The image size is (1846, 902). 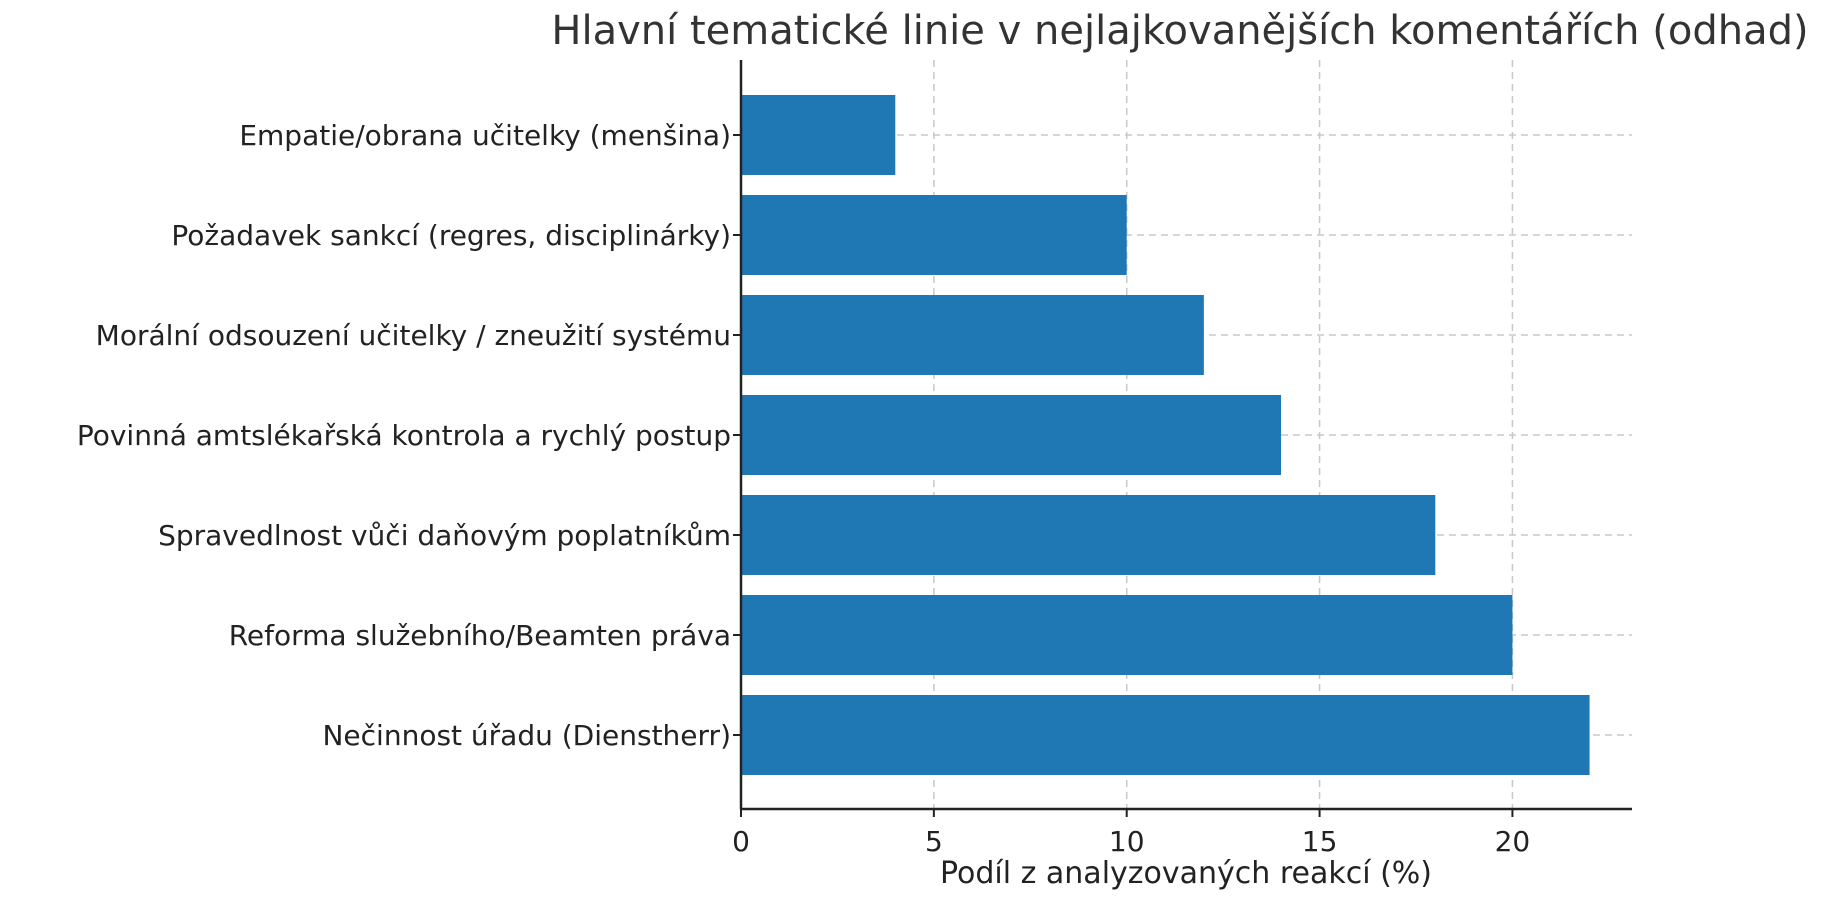 What do you see at coordinates (485, 135) in the screenshot?
I see `category-label-1: Empatie/obrana učitelky (menšina)` at bounding box center [485, 135].